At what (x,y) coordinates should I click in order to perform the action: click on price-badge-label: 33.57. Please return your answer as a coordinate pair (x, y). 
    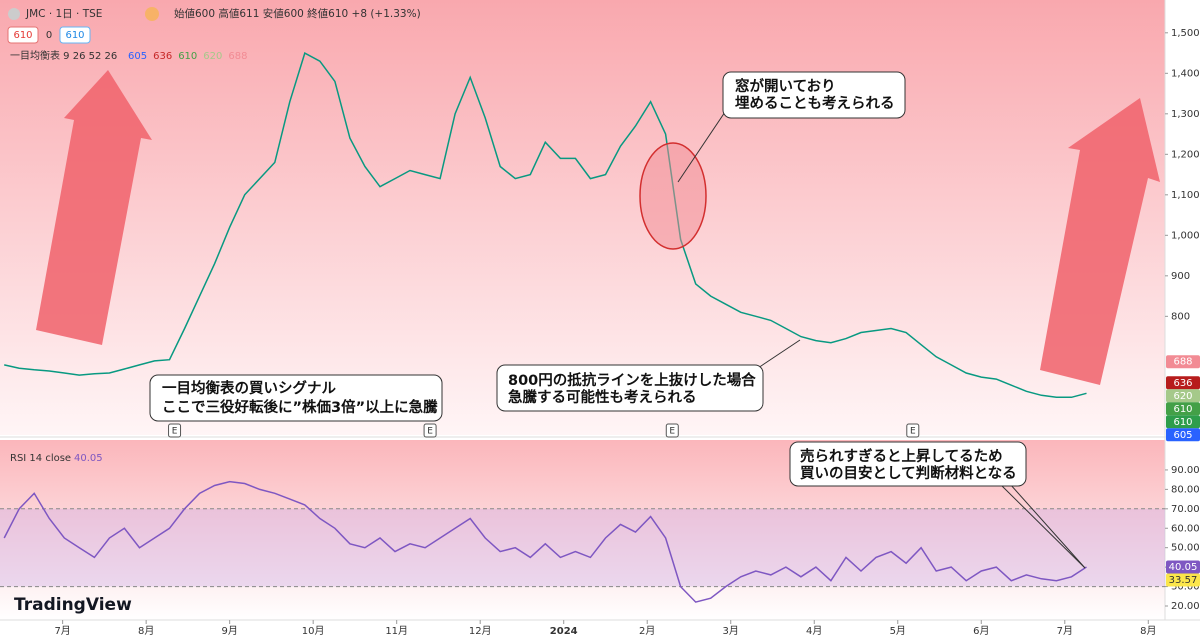
    Looking at the image, I should click on (1183, 580).